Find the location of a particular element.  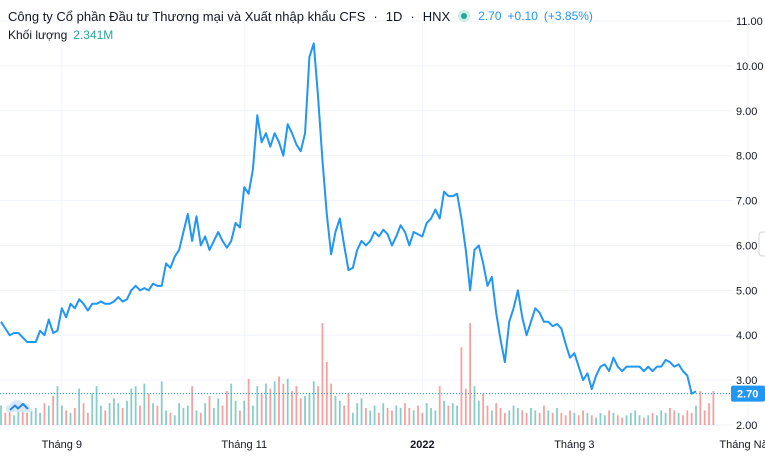

last-price-marker: 2.70 is located at coordinates (382, 393).